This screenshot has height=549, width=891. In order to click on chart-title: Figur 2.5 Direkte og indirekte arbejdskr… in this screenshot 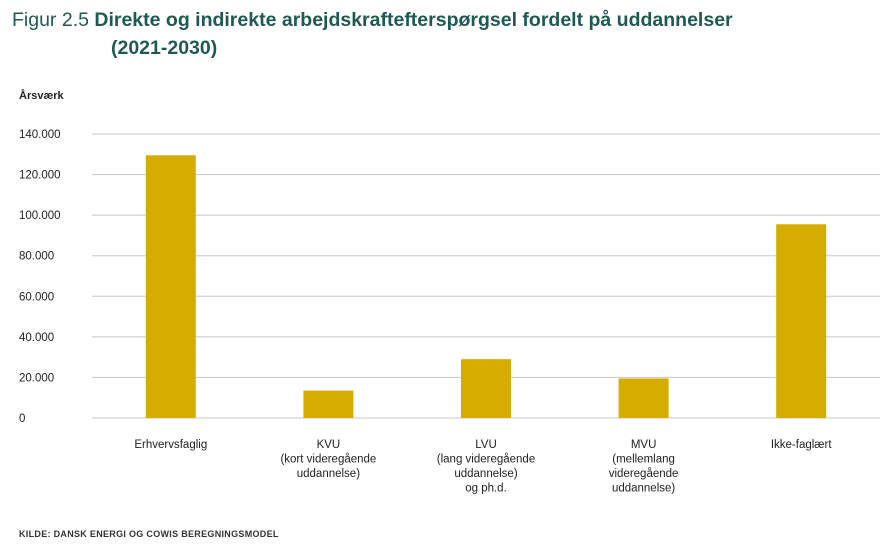, I will do `click(447, 34)`.